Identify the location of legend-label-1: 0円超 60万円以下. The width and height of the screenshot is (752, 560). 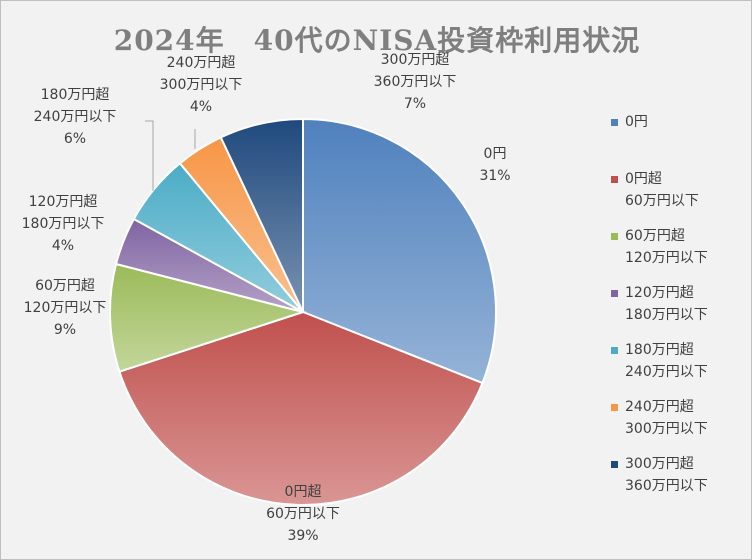
(662, 190).